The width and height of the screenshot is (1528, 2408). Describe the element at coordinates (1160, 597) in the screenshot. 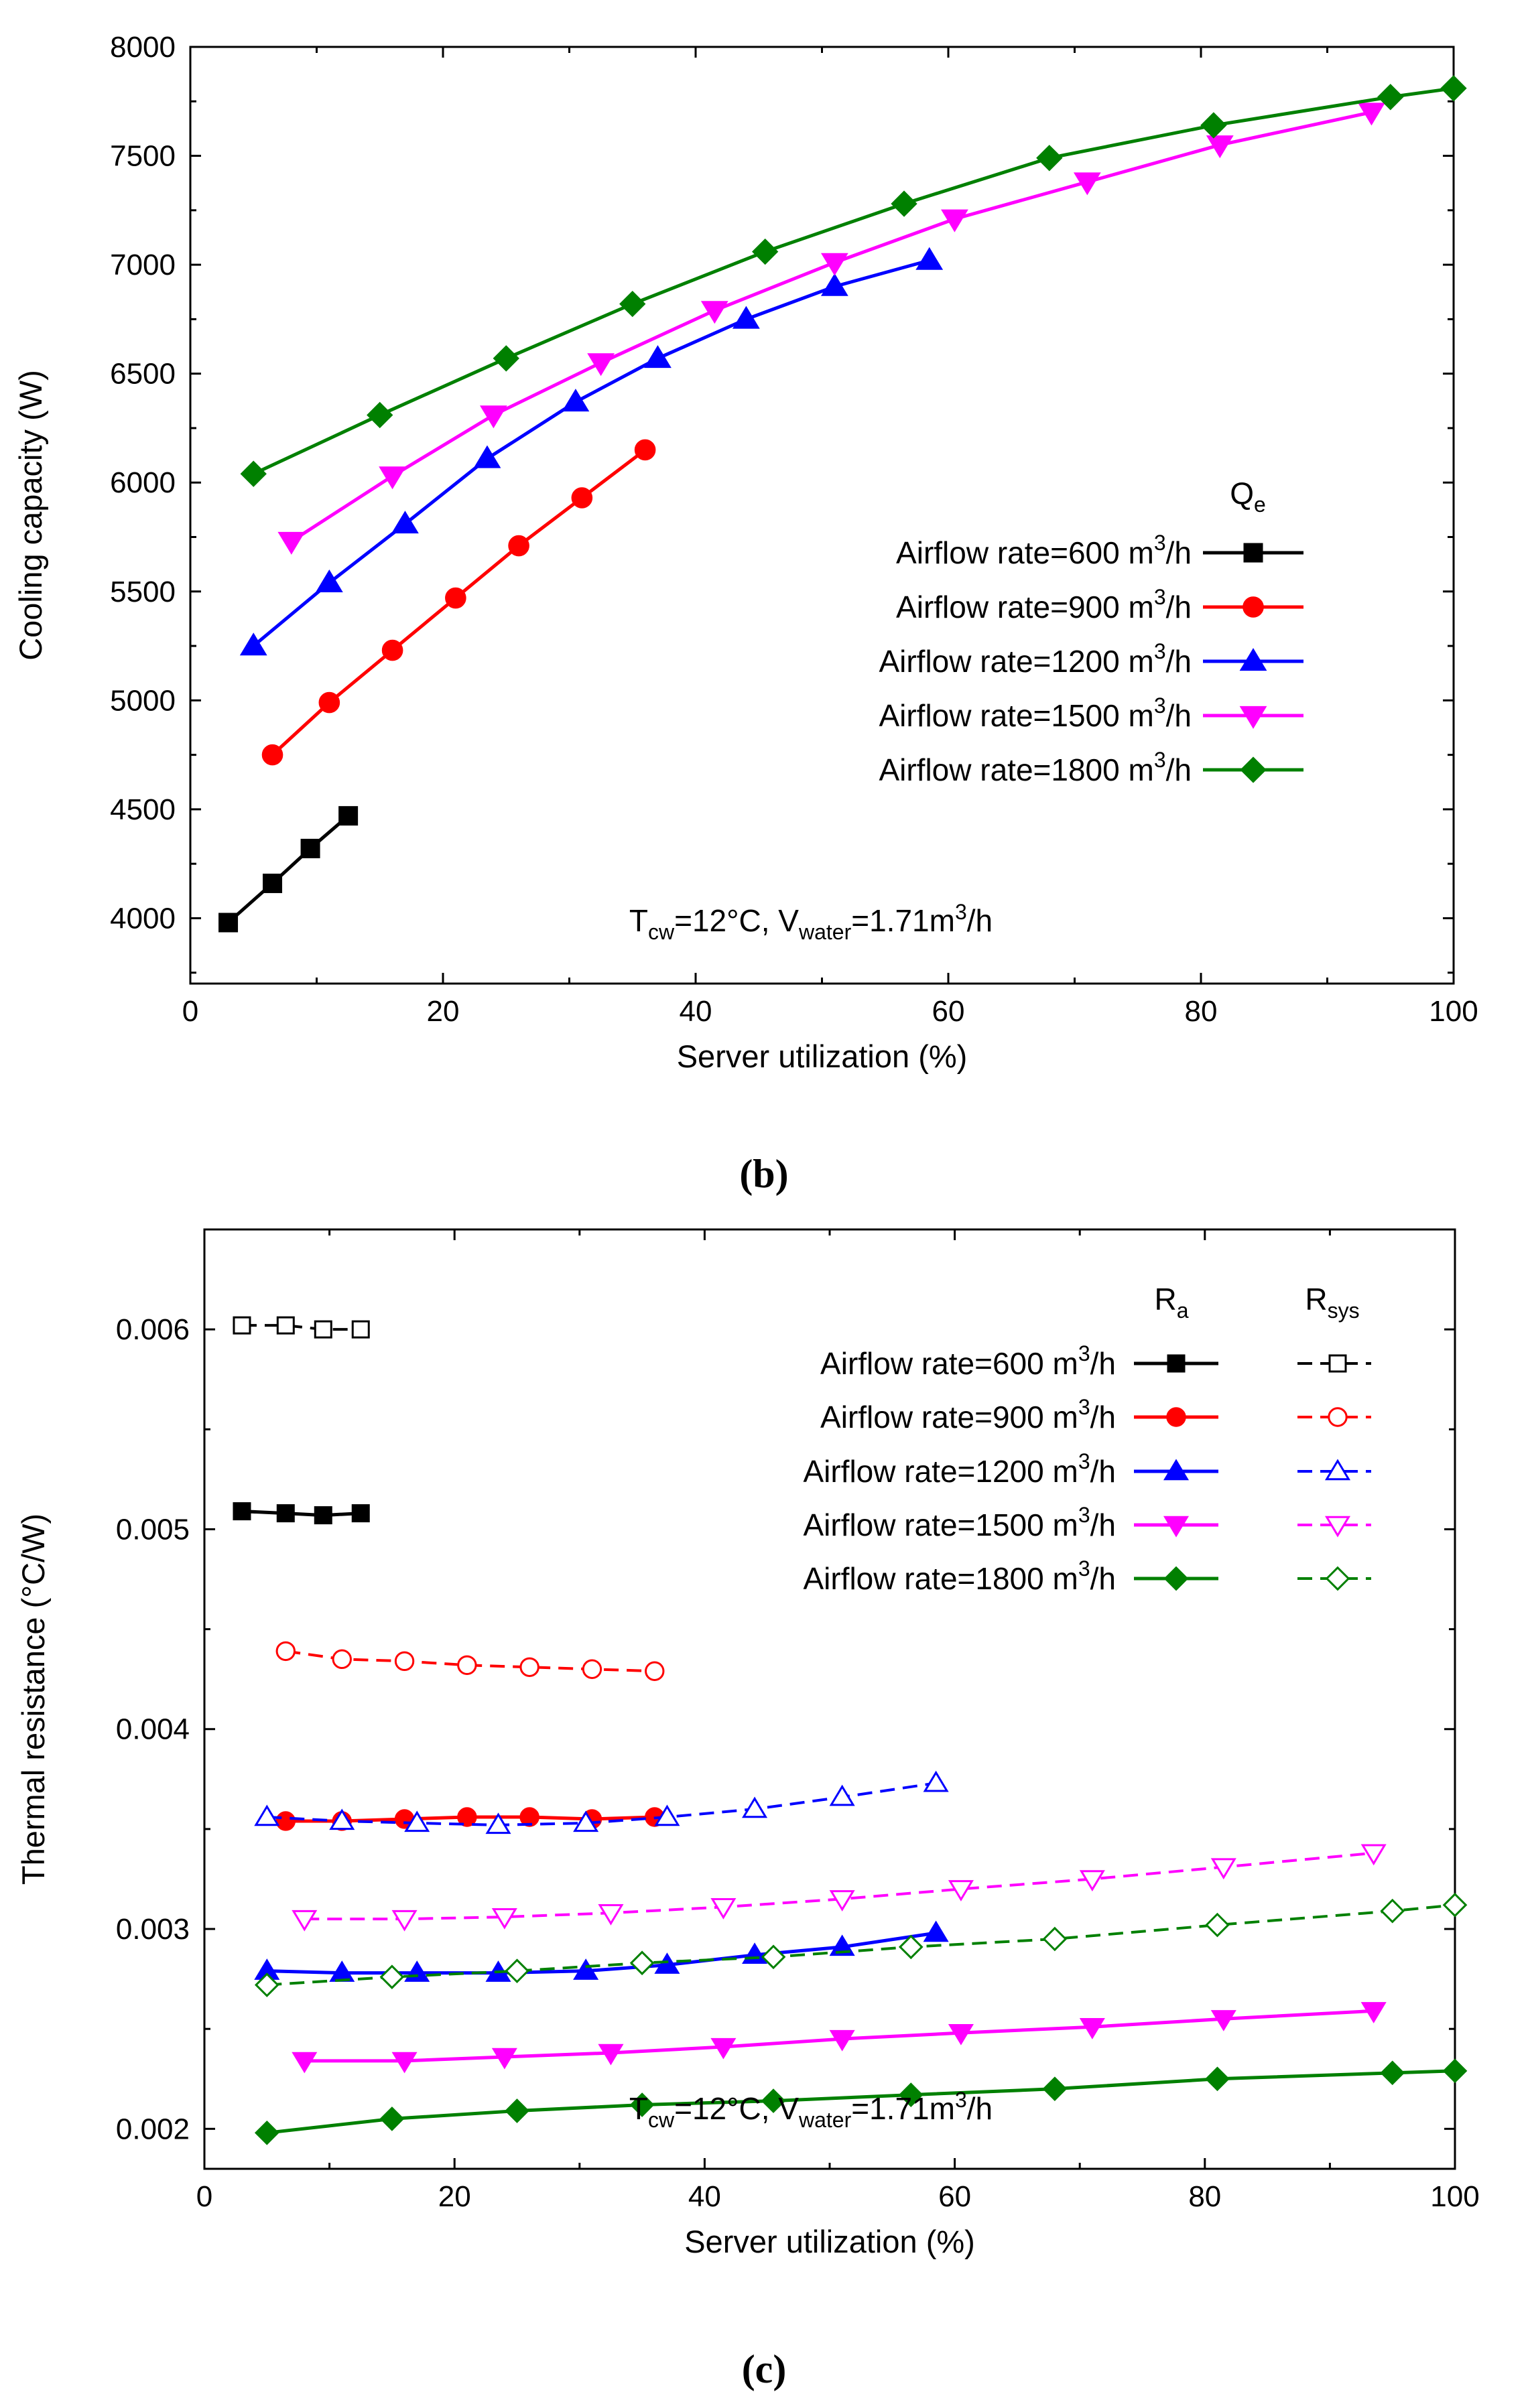

I see `legend-label-sup: 3` at that location.